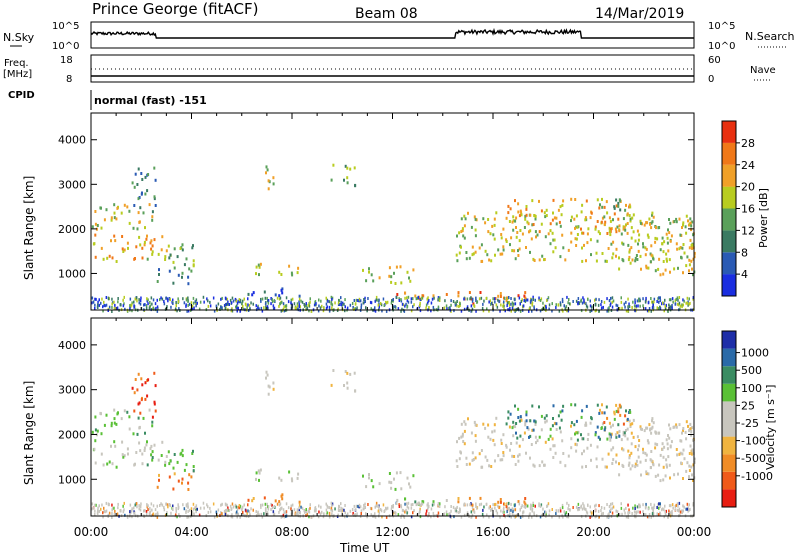  I want to click on nsky-panel-frame, so click(392, 35).